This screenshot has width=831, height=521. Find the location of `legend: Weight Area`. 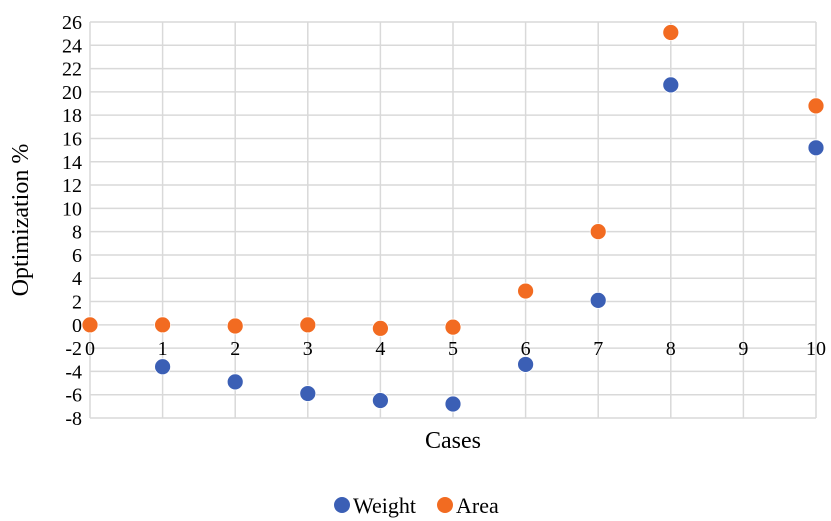

legend: Weight Area is located at coordinates (416, 505).